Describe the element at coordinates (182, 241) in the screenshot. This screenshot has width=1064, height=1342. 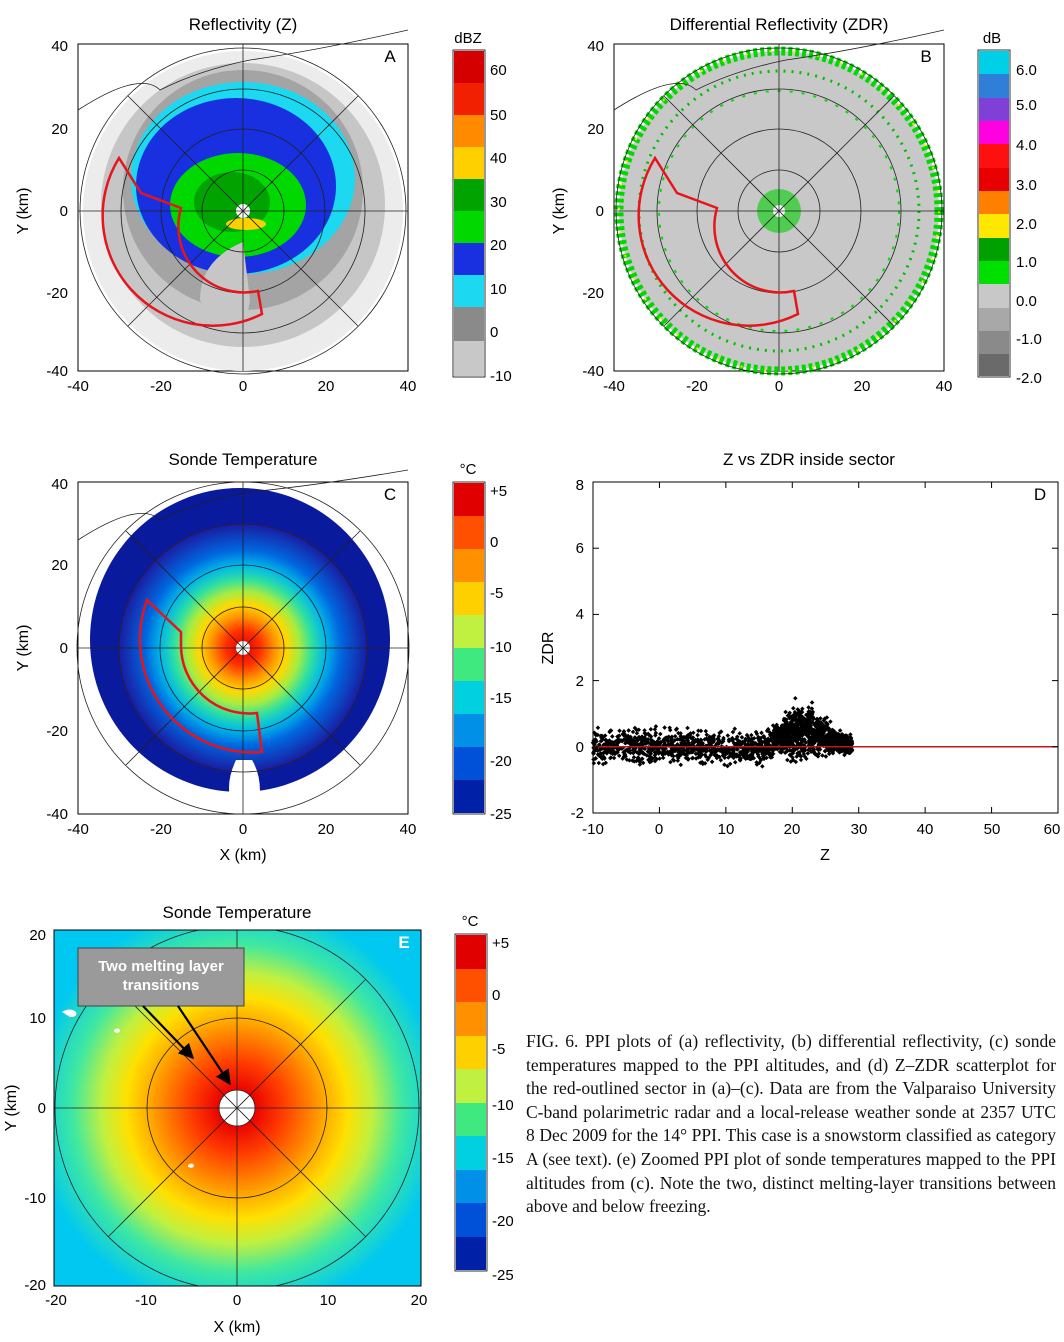
I see `panel-a-sector-outline` at that location.